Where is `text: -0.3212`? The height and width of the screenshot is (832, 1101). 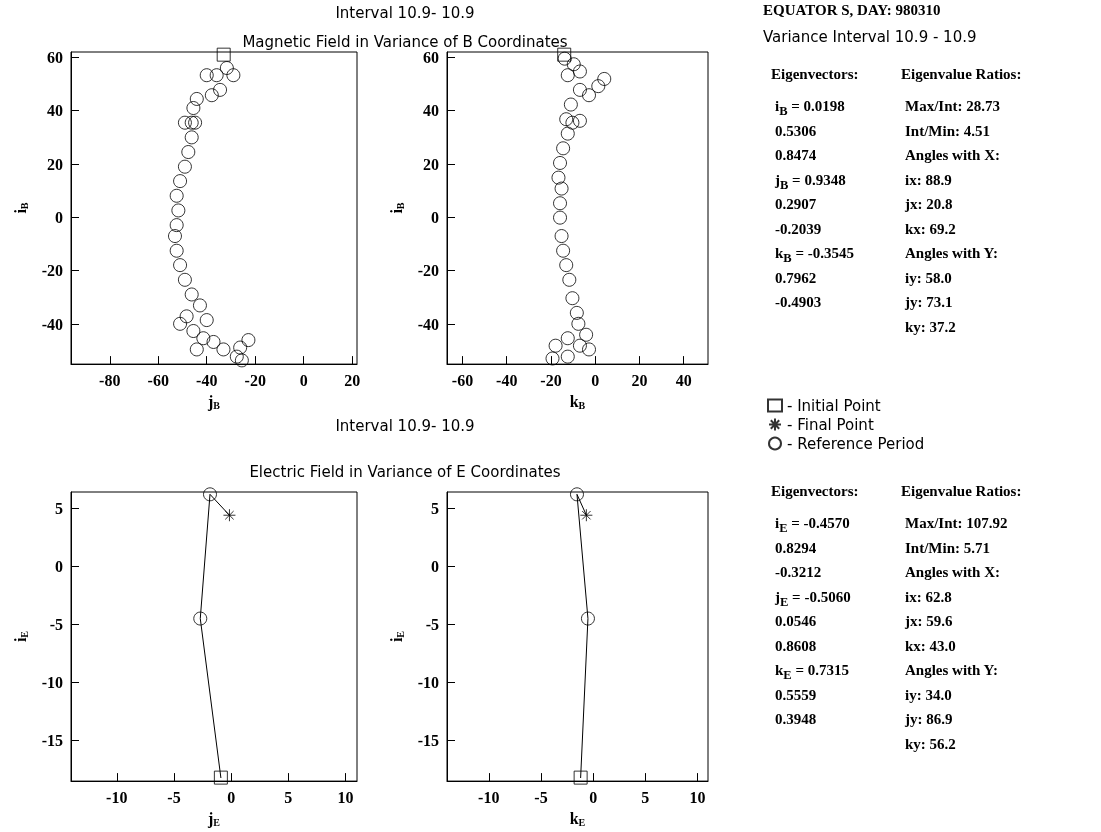
text: -0.3212 is located at coordinates (798, 572).